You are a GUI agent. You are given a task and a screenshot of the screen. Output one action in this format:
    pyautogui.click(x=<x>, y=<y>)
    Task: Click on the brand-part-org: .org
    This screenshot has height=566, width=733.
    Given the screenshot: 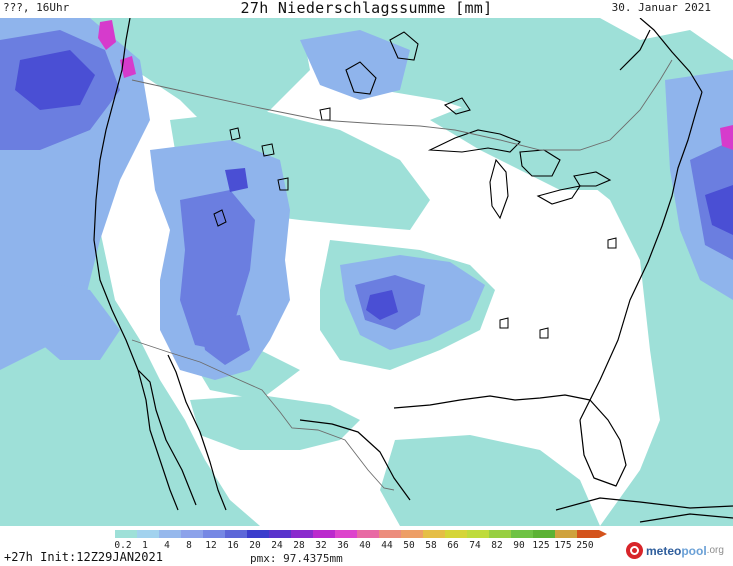 What is the action you would take?
    pyautogui.click(x=715, y=550)
    